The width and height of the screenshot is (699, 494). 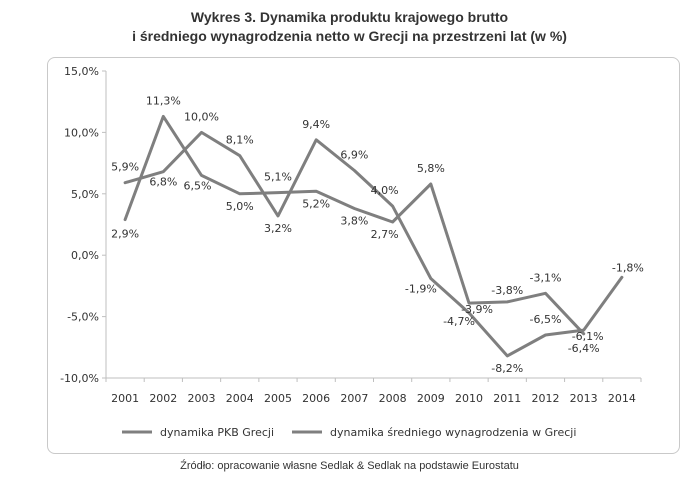 I want to click on x-axis-tick-label: 2003, so click(x=202, y=398).